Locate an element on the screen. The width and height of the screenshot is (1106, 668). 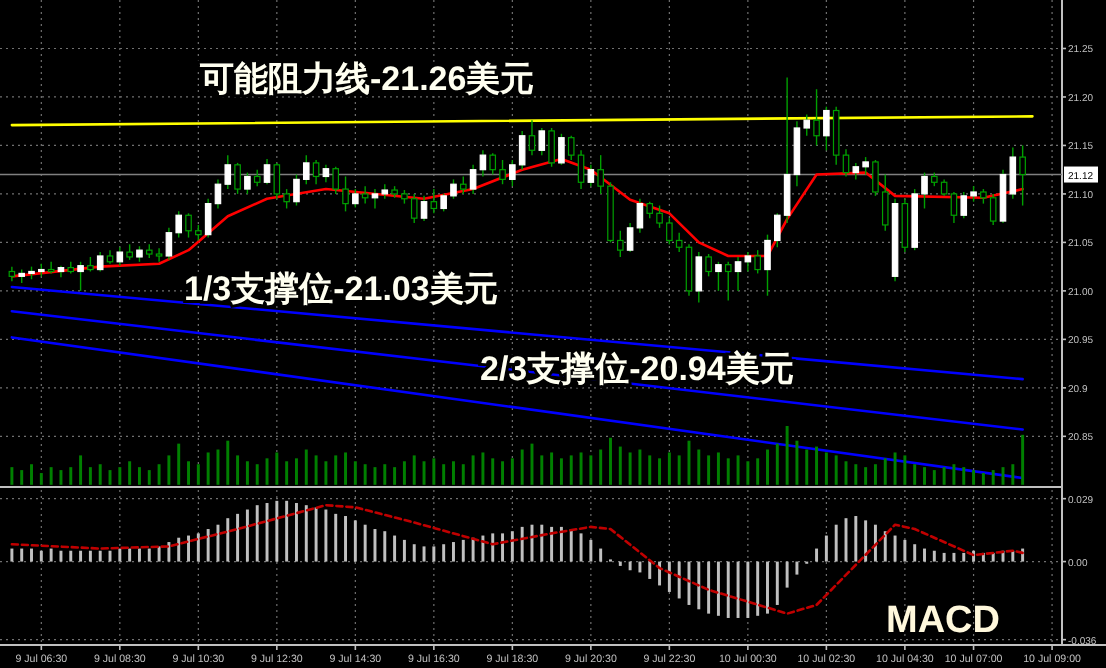
annotation: 1/3支撑位-21.03美元 is located at coordinates (341, 289).